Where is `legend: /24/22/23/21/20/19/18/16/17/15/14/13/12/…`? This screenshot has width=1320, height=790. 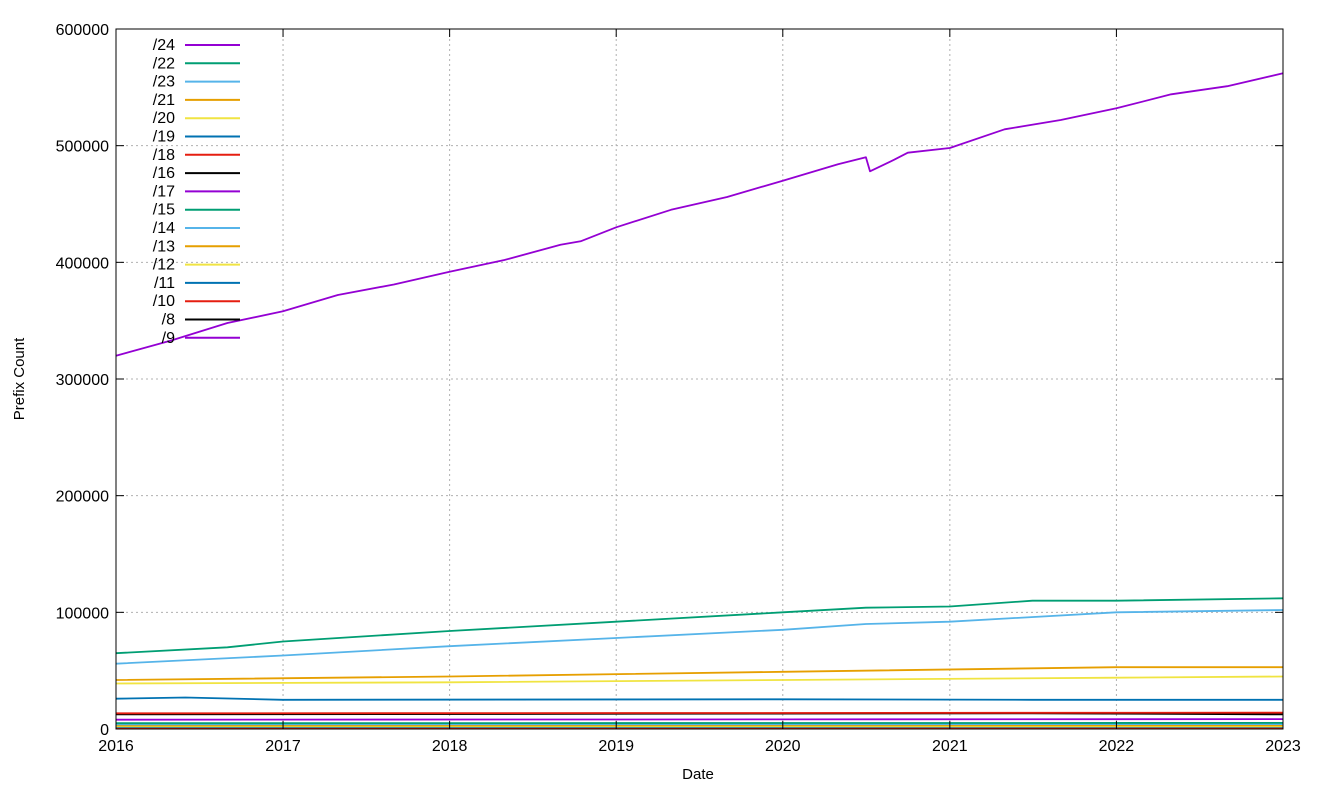
legend: /24/22/23/21/20/19/18/16/17/15/14/13/12/… is located at coordinates (196, 192).